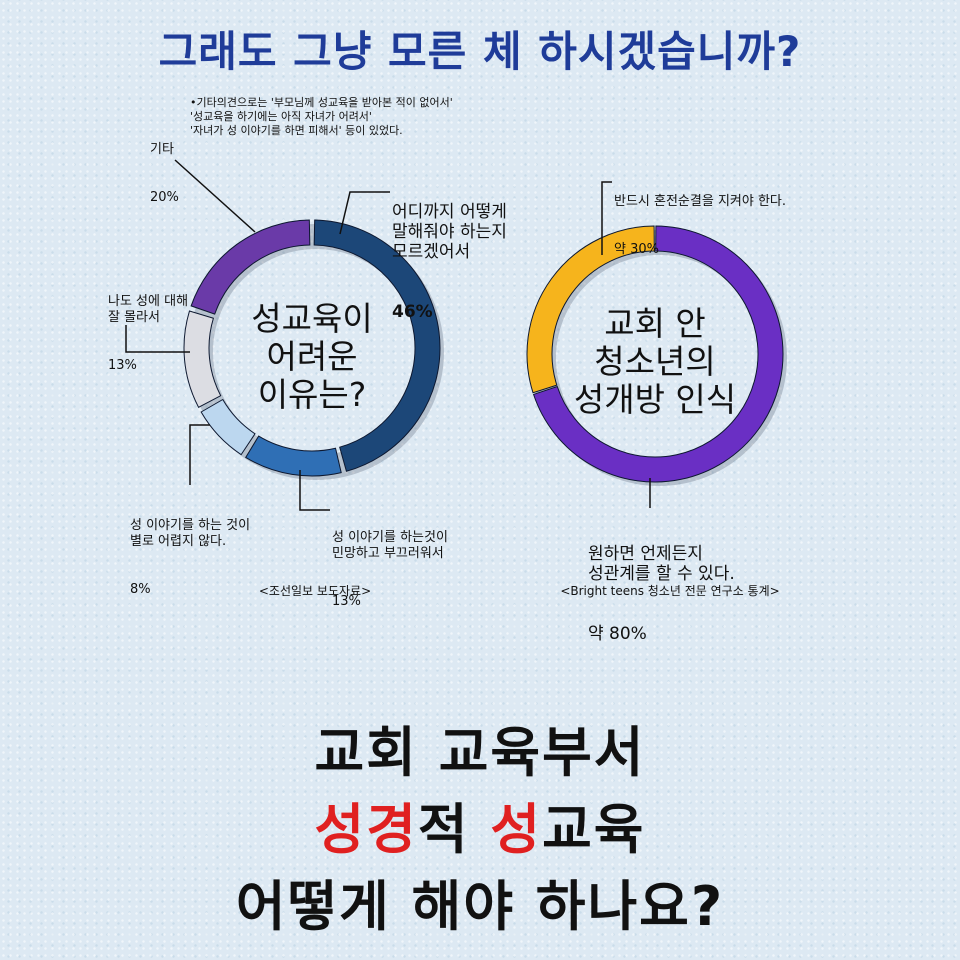 The height and width of the screenshot is (960, 960). Describe the element at coordinates (162, 149) in the screenshot. I see `slice-name-other: 기타` at that location.